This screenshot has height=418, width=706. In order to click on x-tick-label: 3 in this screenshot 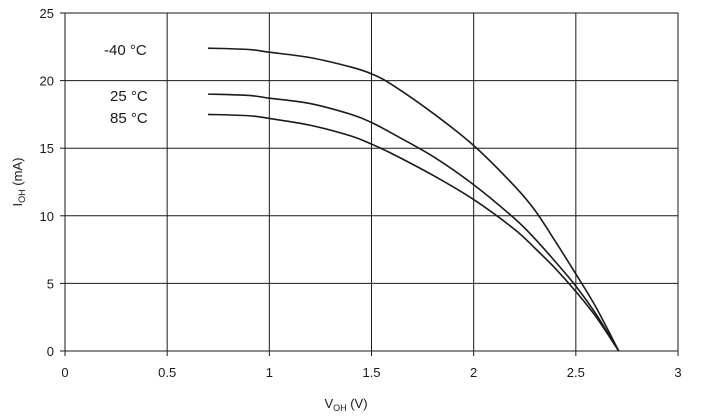, I will do `click(677, 372)`.